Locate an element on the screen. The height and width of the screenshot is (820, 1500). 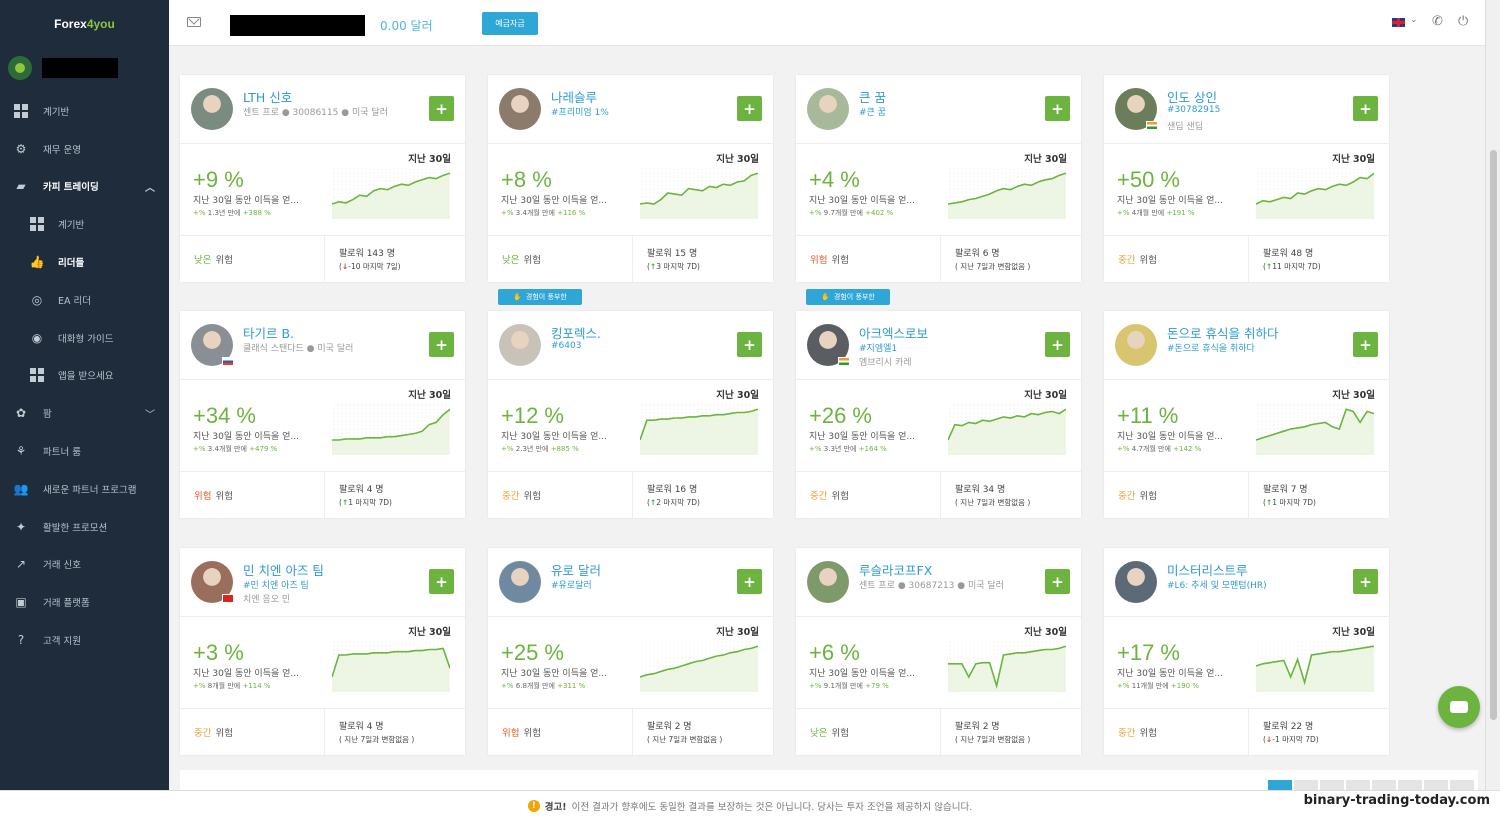
trader-name: 큰 꿈 is located at coordinates (872, 97).